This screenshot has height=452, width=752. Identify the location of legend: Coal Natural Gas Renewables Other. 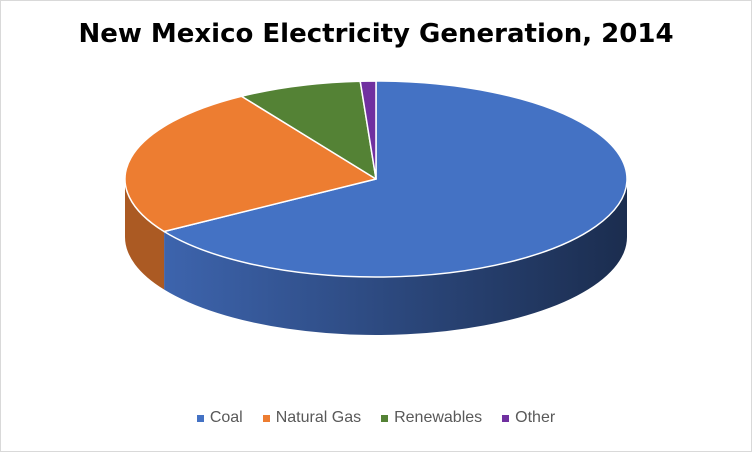
(376, 418).